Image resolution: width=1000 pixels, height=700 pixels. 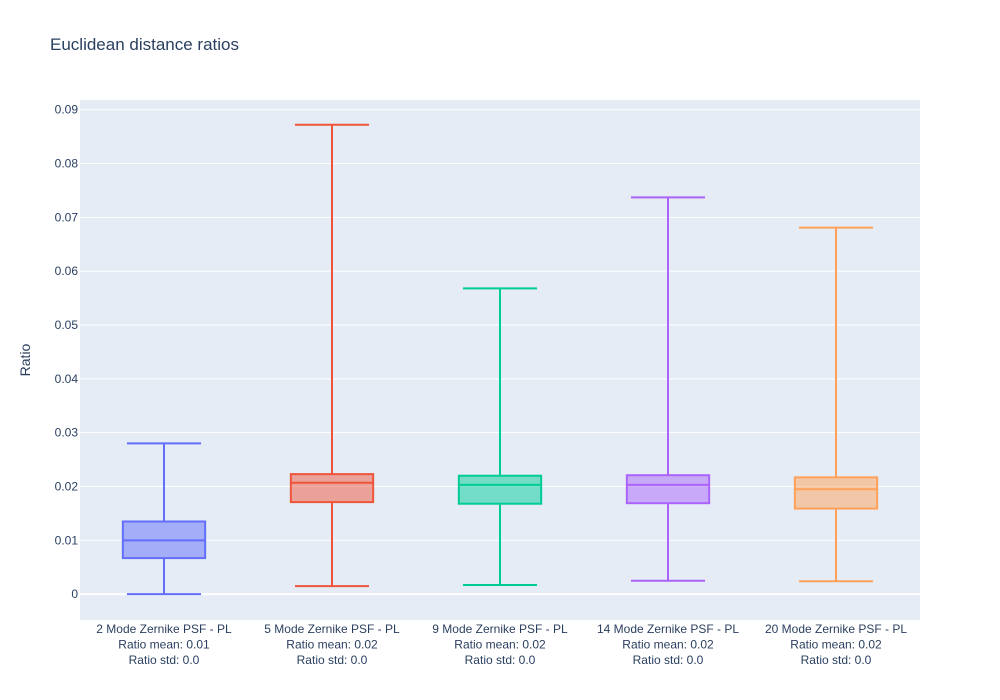 What do you see at coordinates (500, 629) in the screenshot?
I see `x-category-label: 9 Mode Zernike PSF - PL` at bounding box center [500, 629].